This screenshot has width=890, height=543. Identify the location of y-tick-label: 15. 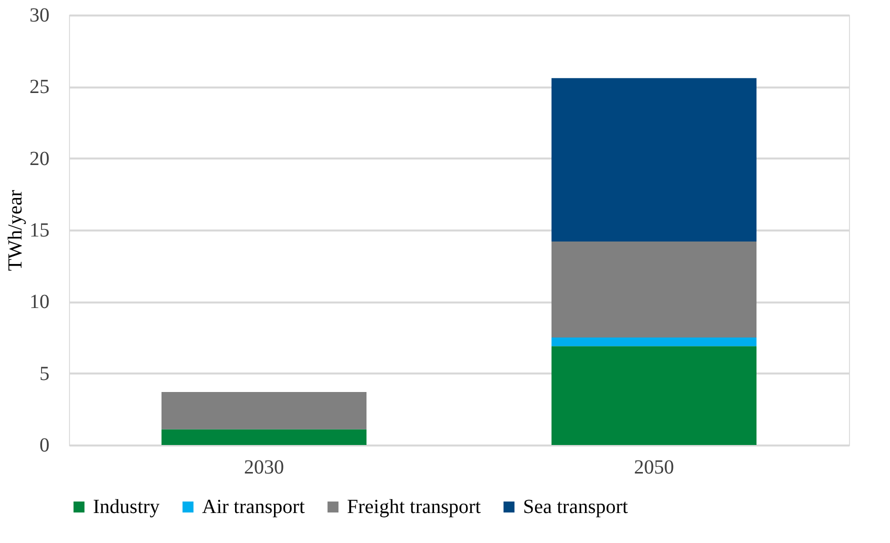
(40, 231).